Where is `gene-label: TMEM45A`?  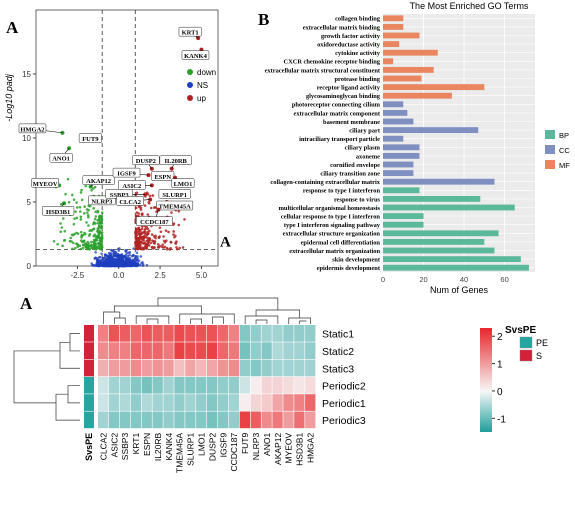
gene-label: TMEM45A is located at coordinates (175, 207).